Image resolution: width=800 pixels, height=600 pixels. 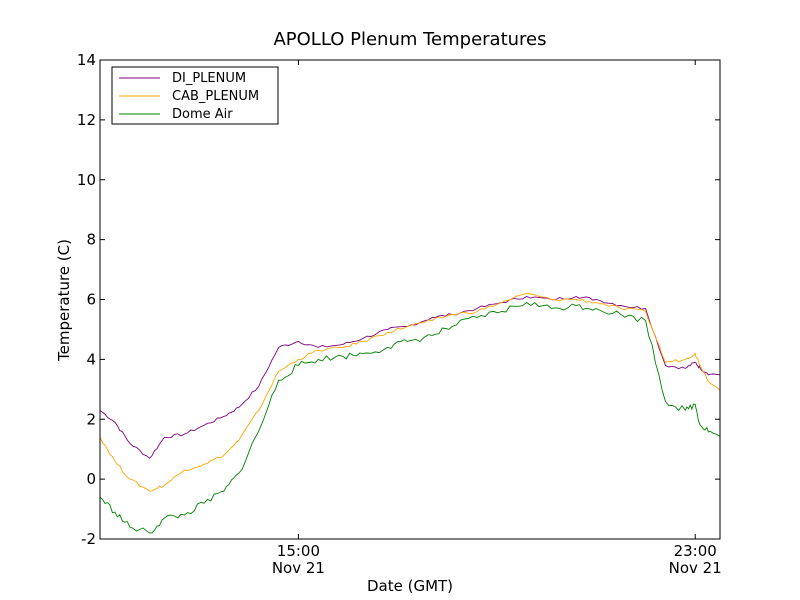 I want to click on legend: DI_PLENUM CAB_PLENUM Dome Air, so click(x=195, y=95).